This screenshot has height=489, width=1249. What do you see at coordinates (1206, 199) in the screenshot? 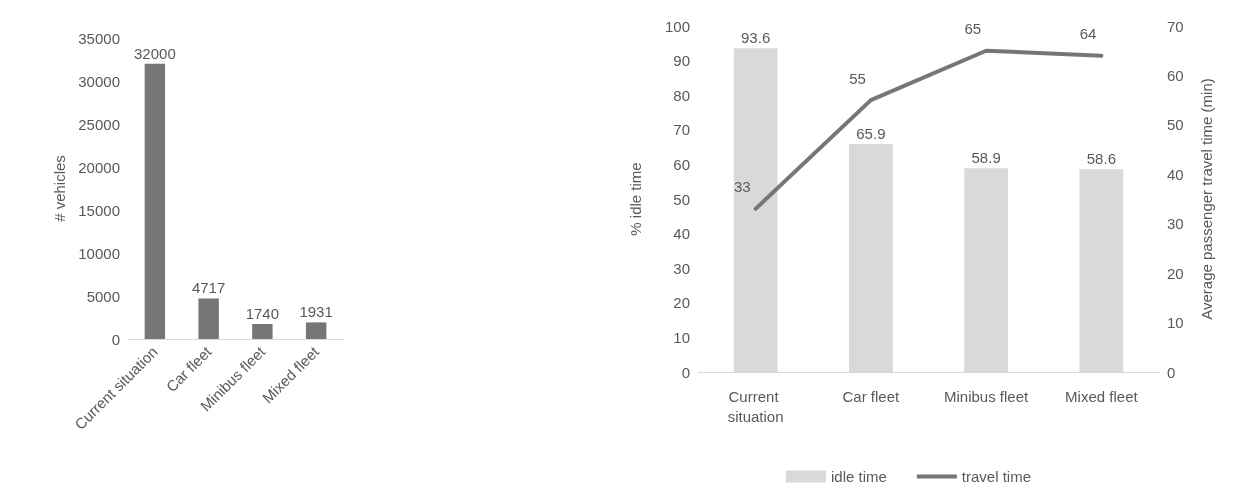
I see `y2-axis-title: Average passenger travel time (min)` at bounding box center [1206, 199].